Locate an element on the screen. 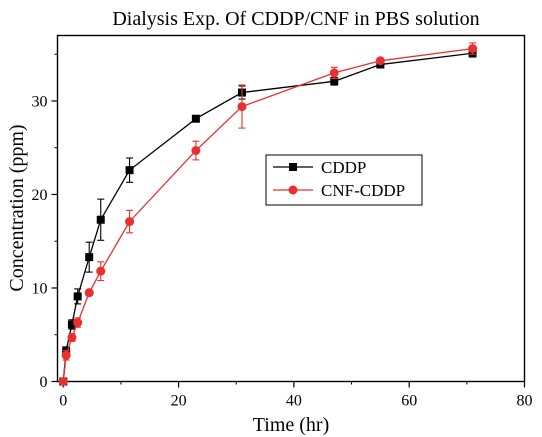  legend-label-cddp: CDDP is located at coordinates (343, 167).